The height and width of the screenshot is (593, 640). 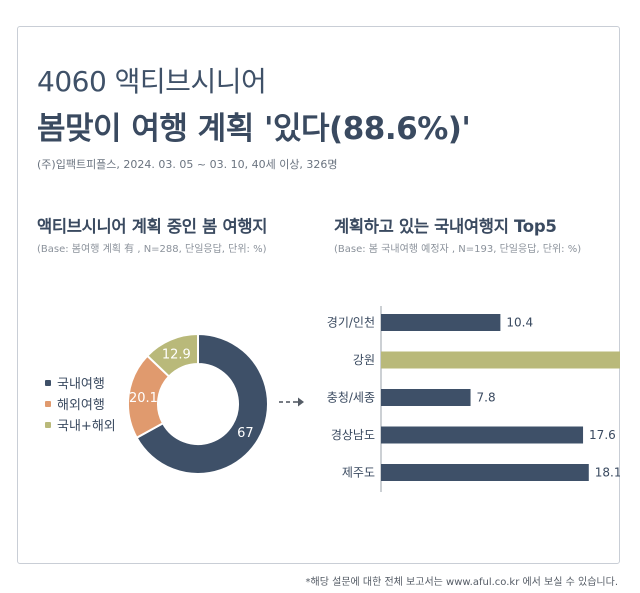 I want to click on donut-value-label: 12.9, so click(x=176, y=354).